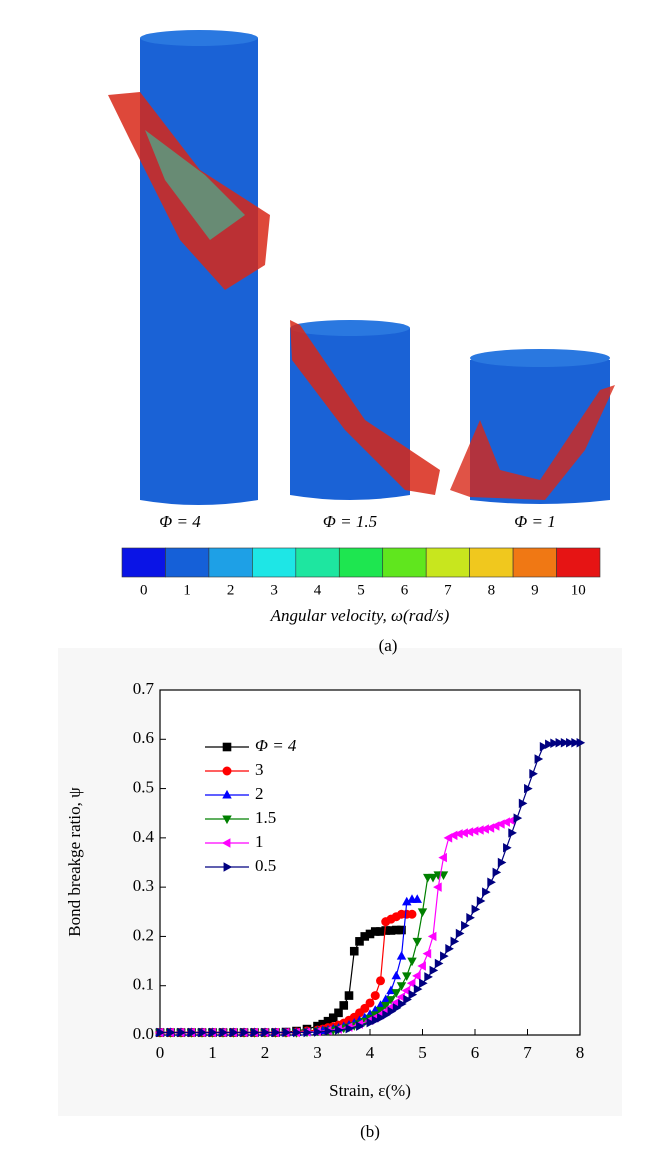 Image resolution: width=654 pixels, height=1156 pixels. Describe the element at coordinates (578, 590) in the screenshot. I see `colorbar-tick-label: 10` at that location.